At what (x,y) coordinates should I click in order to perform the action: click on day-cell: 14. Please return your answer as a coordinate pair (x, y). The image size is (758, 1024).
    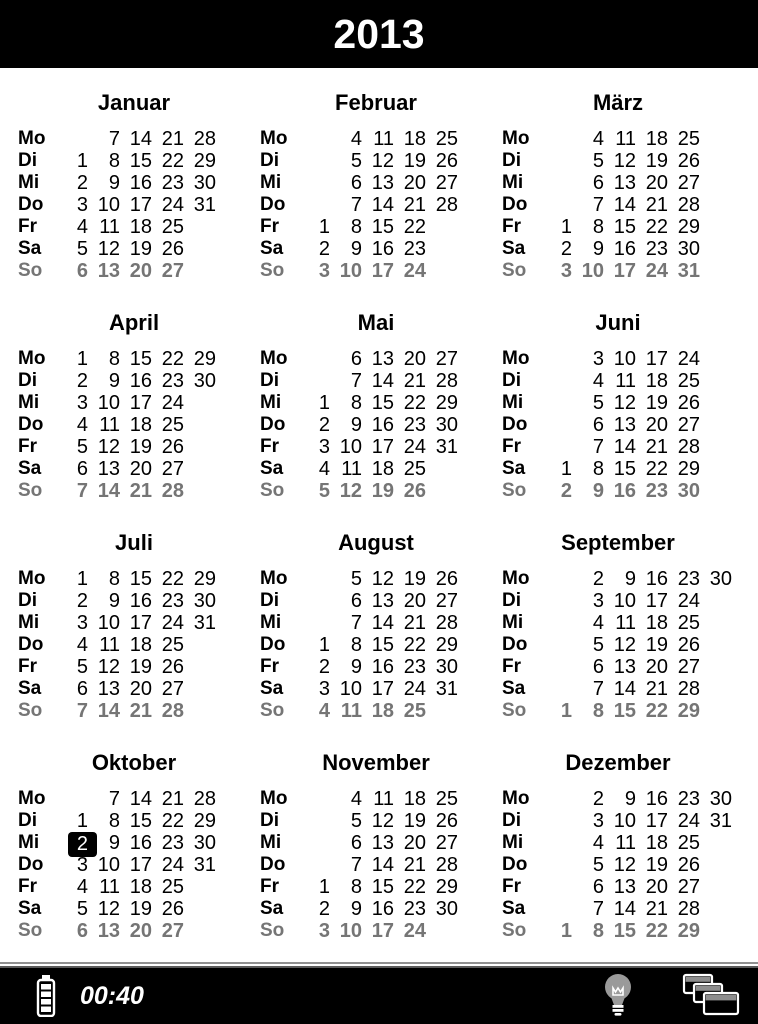
    Looking at the image, I should click on (624, 205).